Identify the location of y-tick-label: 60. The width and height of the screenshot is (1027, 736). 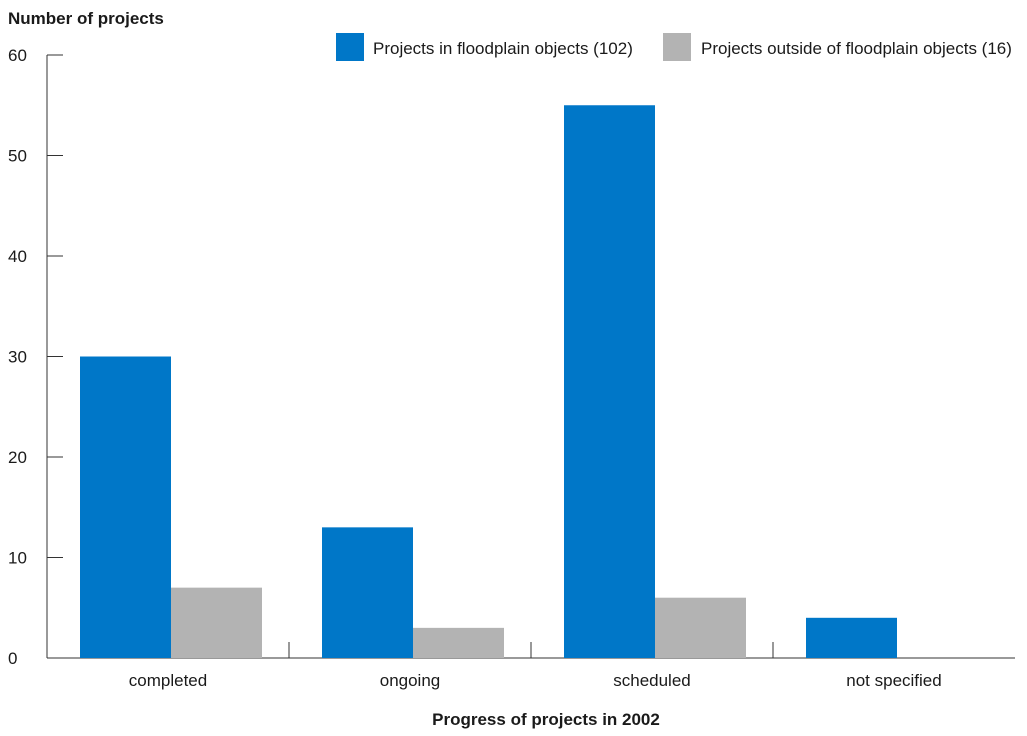
(17, 55).